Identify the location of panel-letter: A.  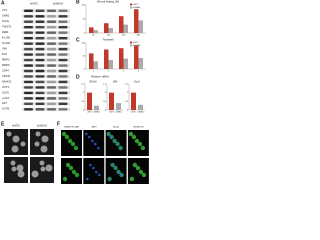
(3, 3).